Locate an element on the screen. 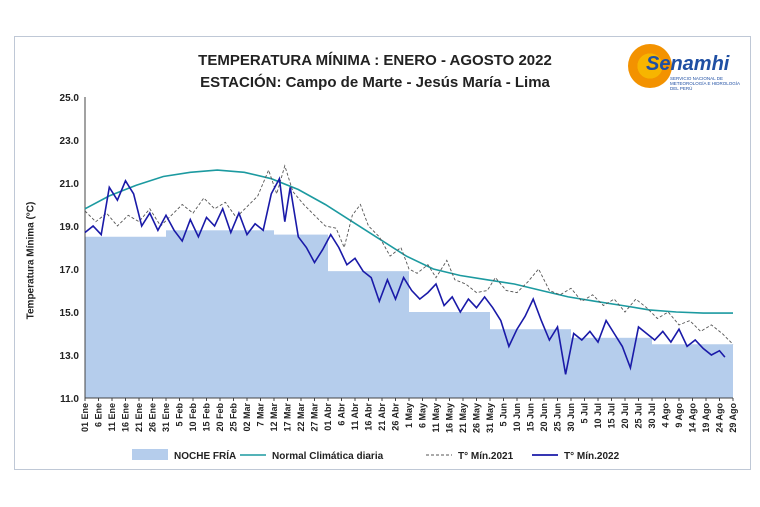 This screenshot has width=760, height=507. x-tick-label-5: 26 Ene is located at coordinates (153, 417).